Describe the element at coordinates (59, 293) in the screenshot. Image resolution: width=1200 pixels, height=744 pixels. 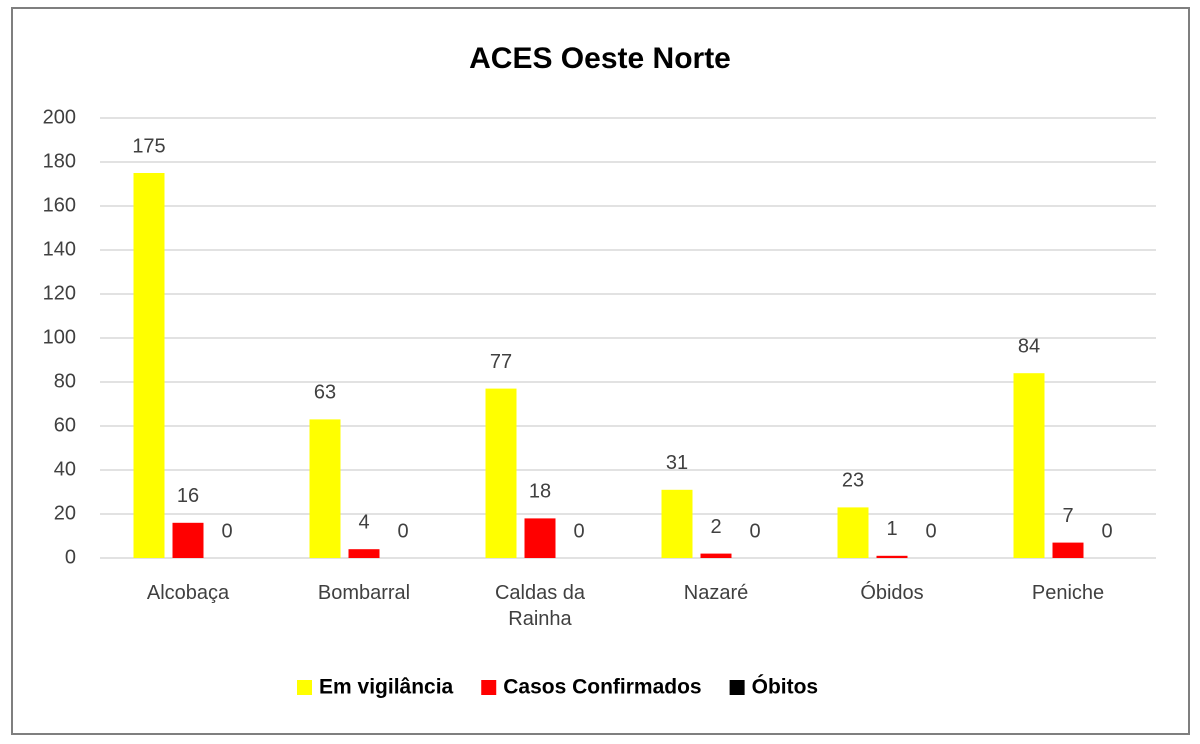
I see `y-tick-label: 120` at that location.